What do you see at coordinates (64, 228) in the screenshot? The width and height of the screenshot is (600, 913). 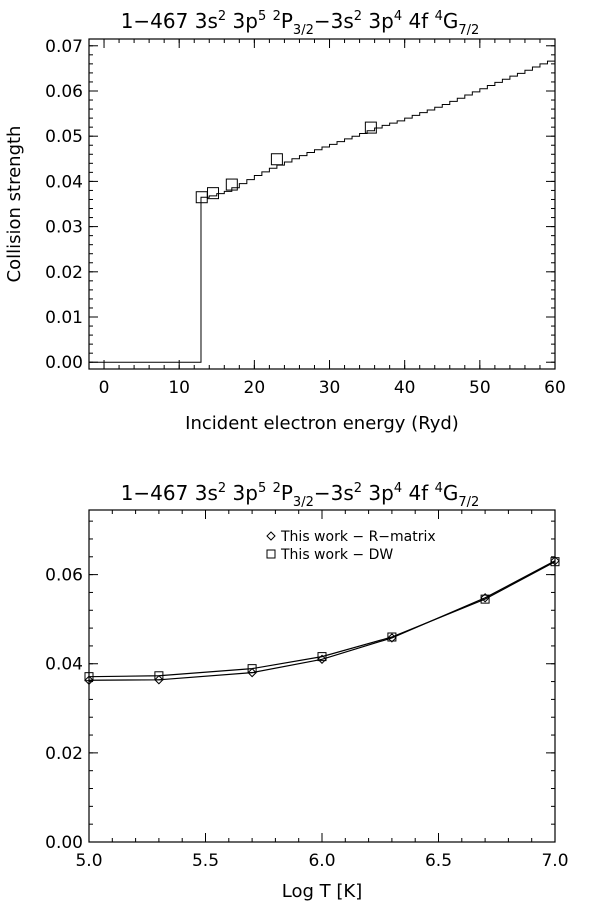 I see `y-tick-label: 0.03` at bounding box center [64, 228].